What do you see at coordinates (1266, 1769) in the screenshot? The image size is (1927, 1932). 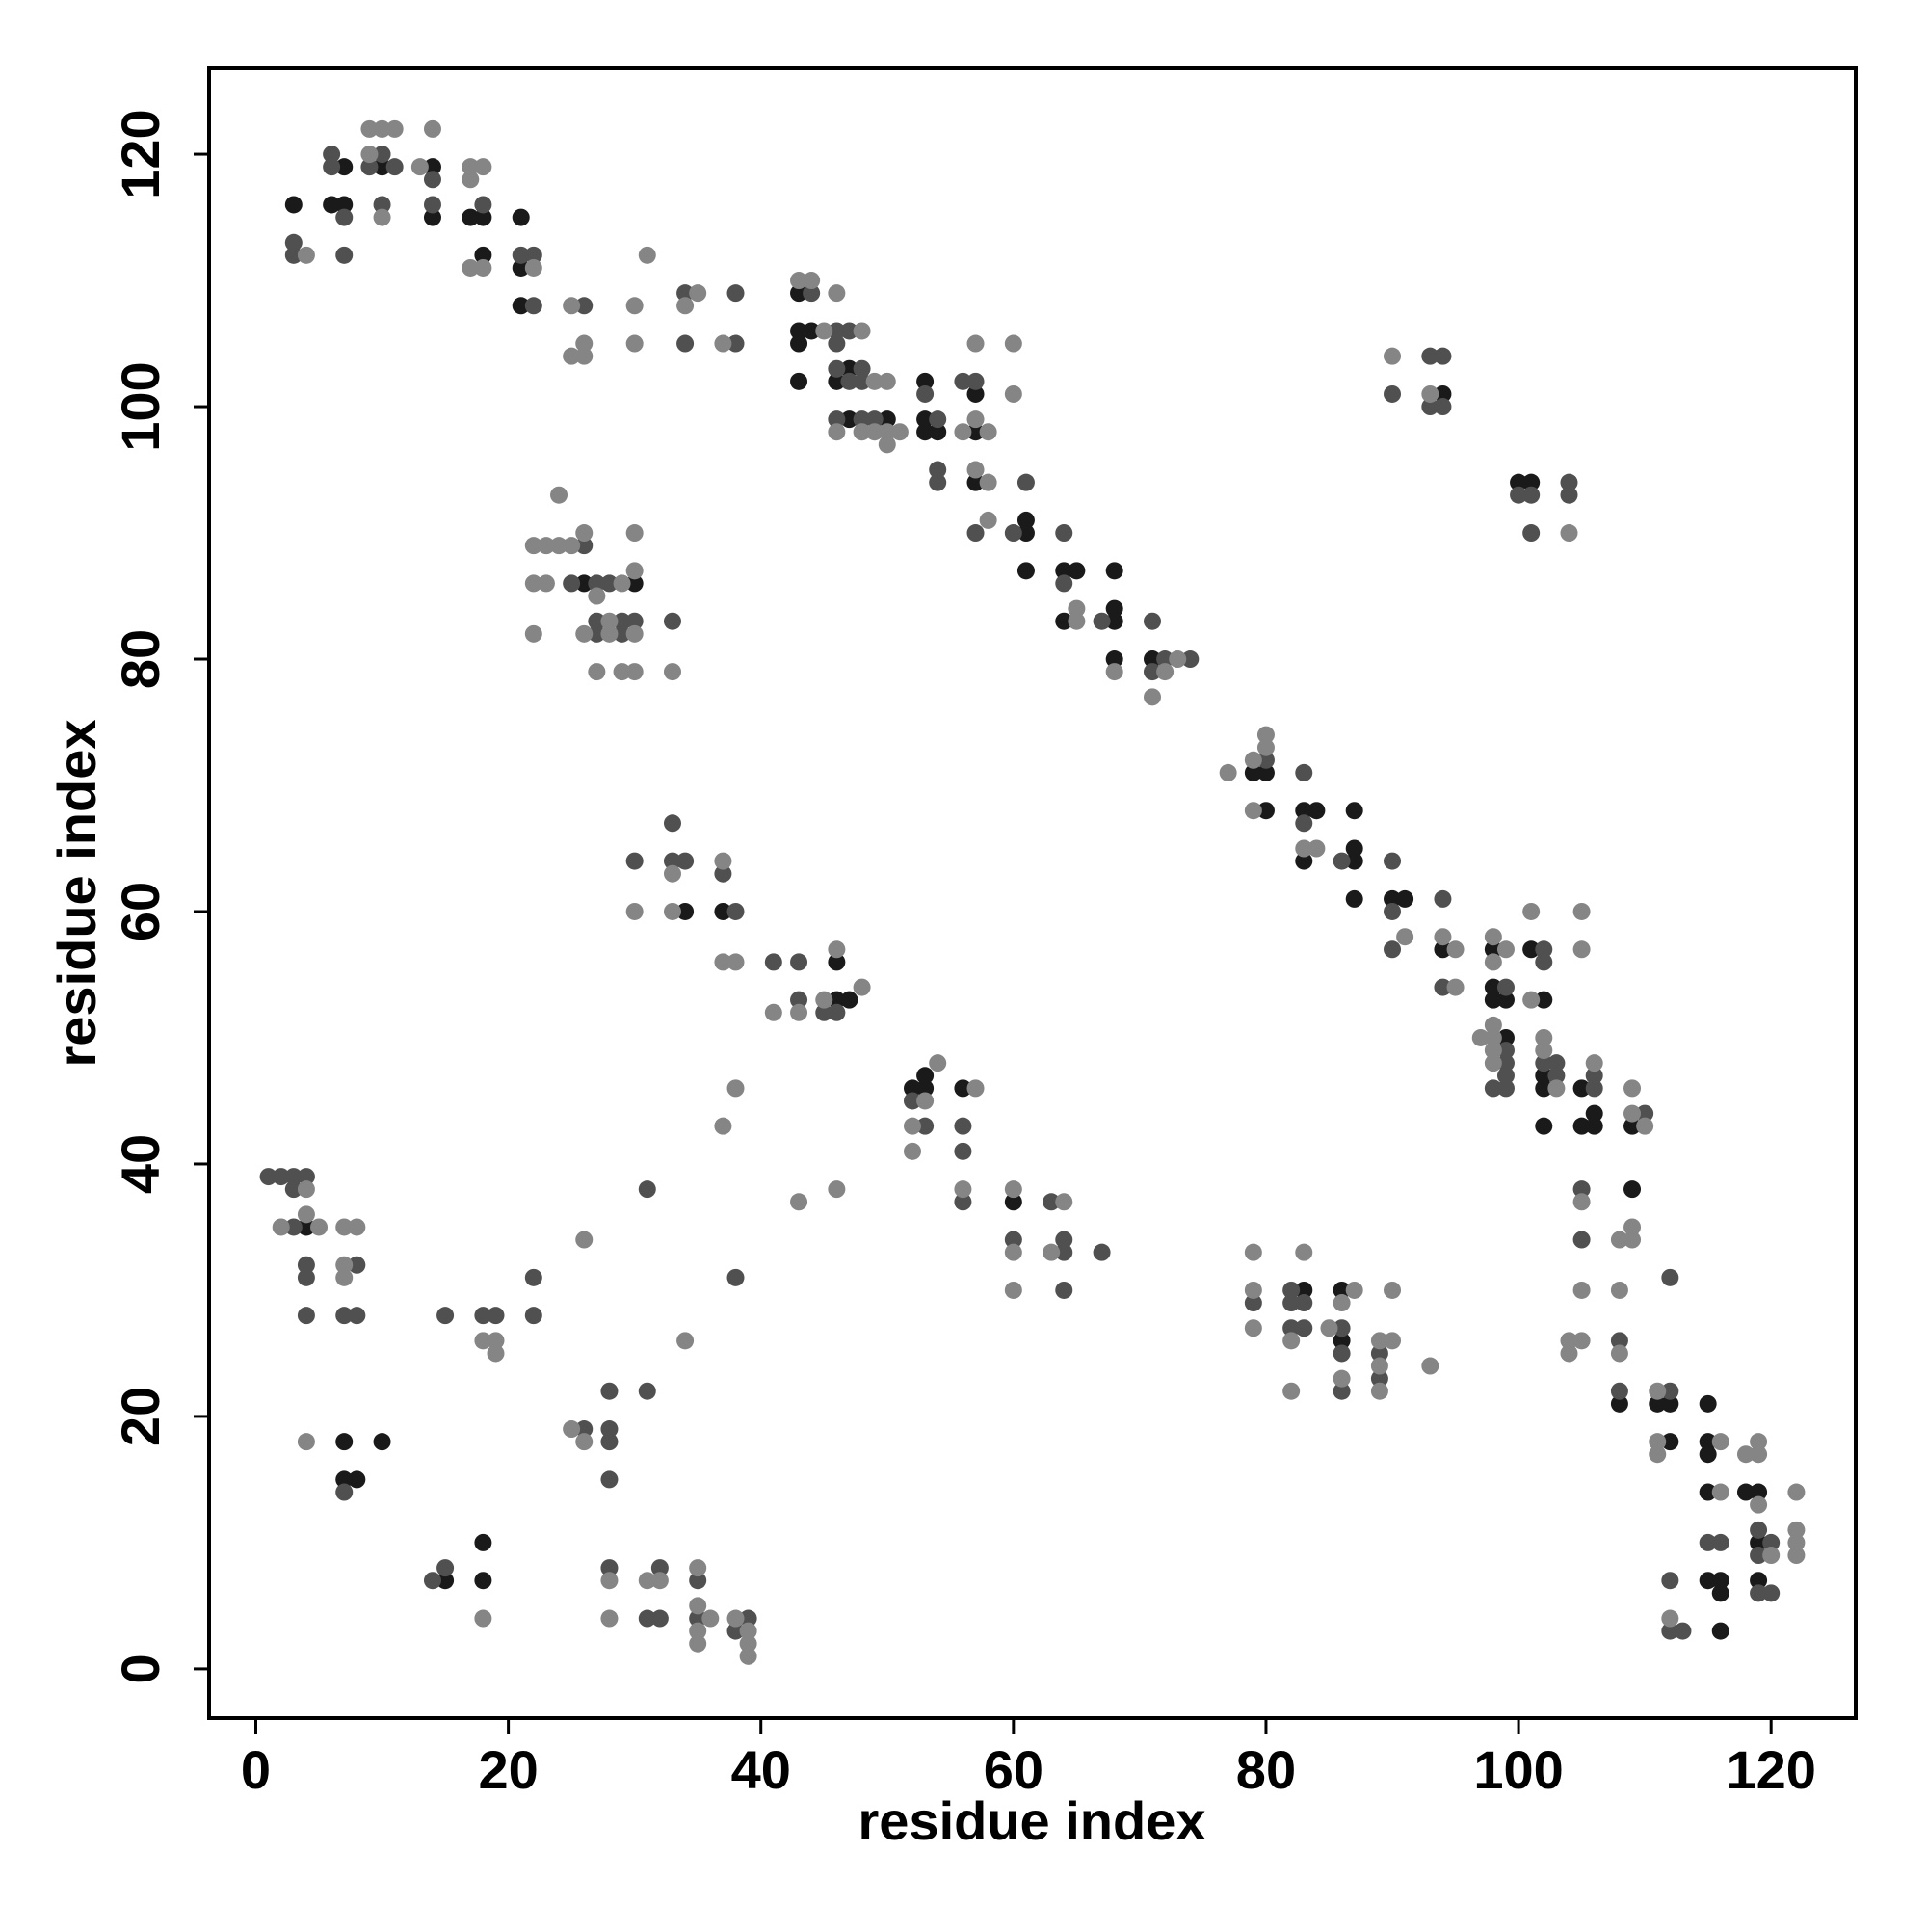 I see `x-tick-label: 80` at bounding box center [1266, 1769].